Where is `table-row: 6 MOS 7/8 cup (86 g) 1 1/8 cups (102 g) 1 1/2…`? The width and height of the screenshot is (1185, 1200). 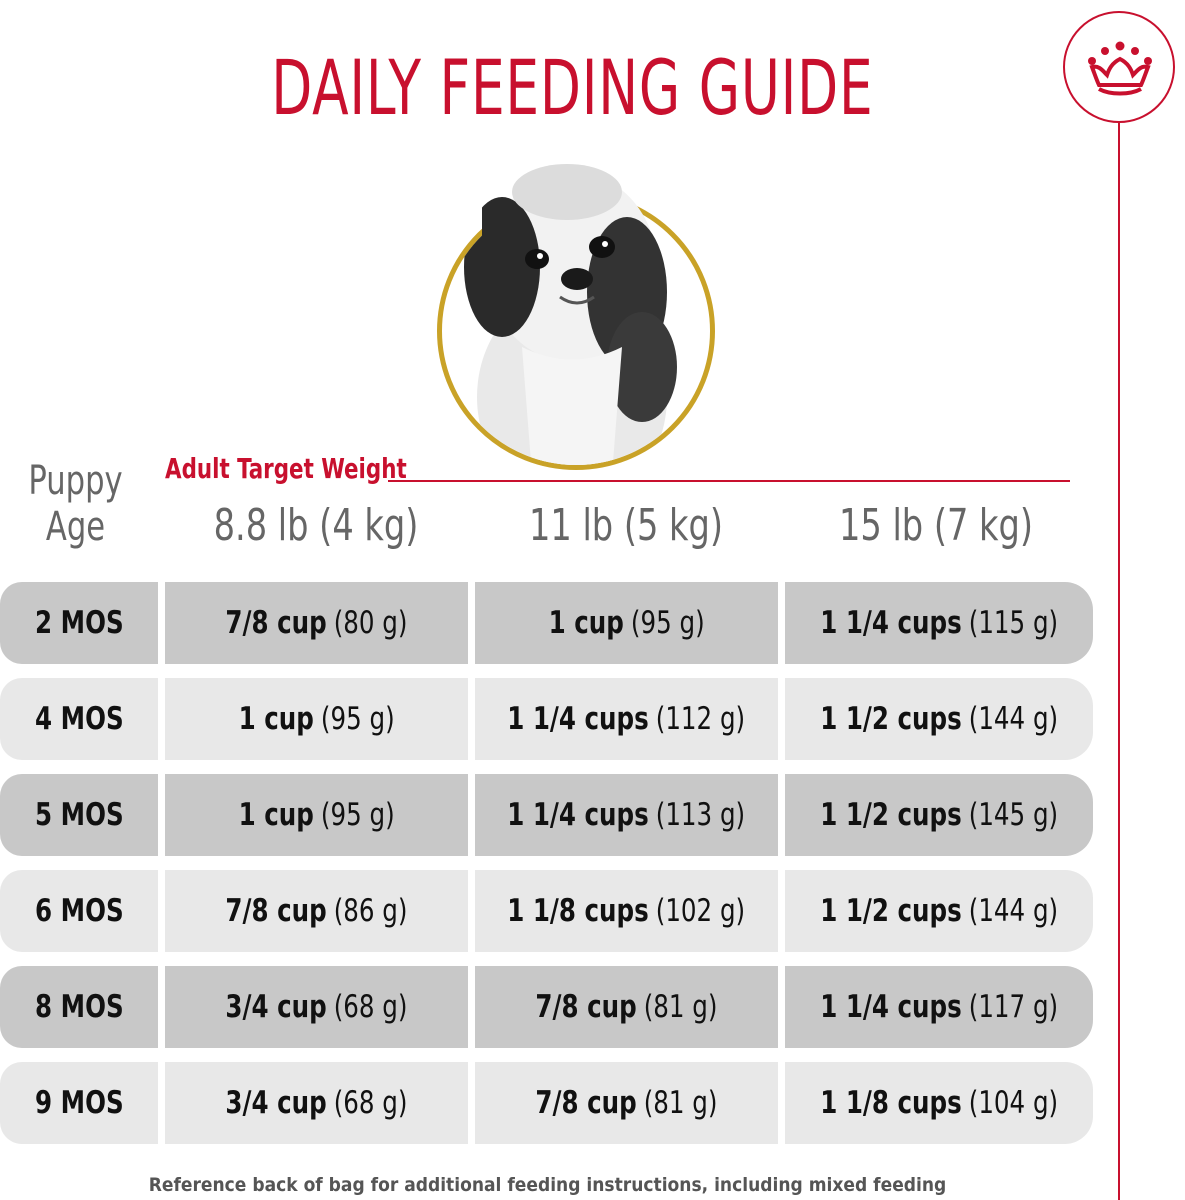 table-row: 6 MOS 7/8 cup (86 g) 1 1/8 cups (102 g) 1 1/2… is located at coordinates (546, 911).